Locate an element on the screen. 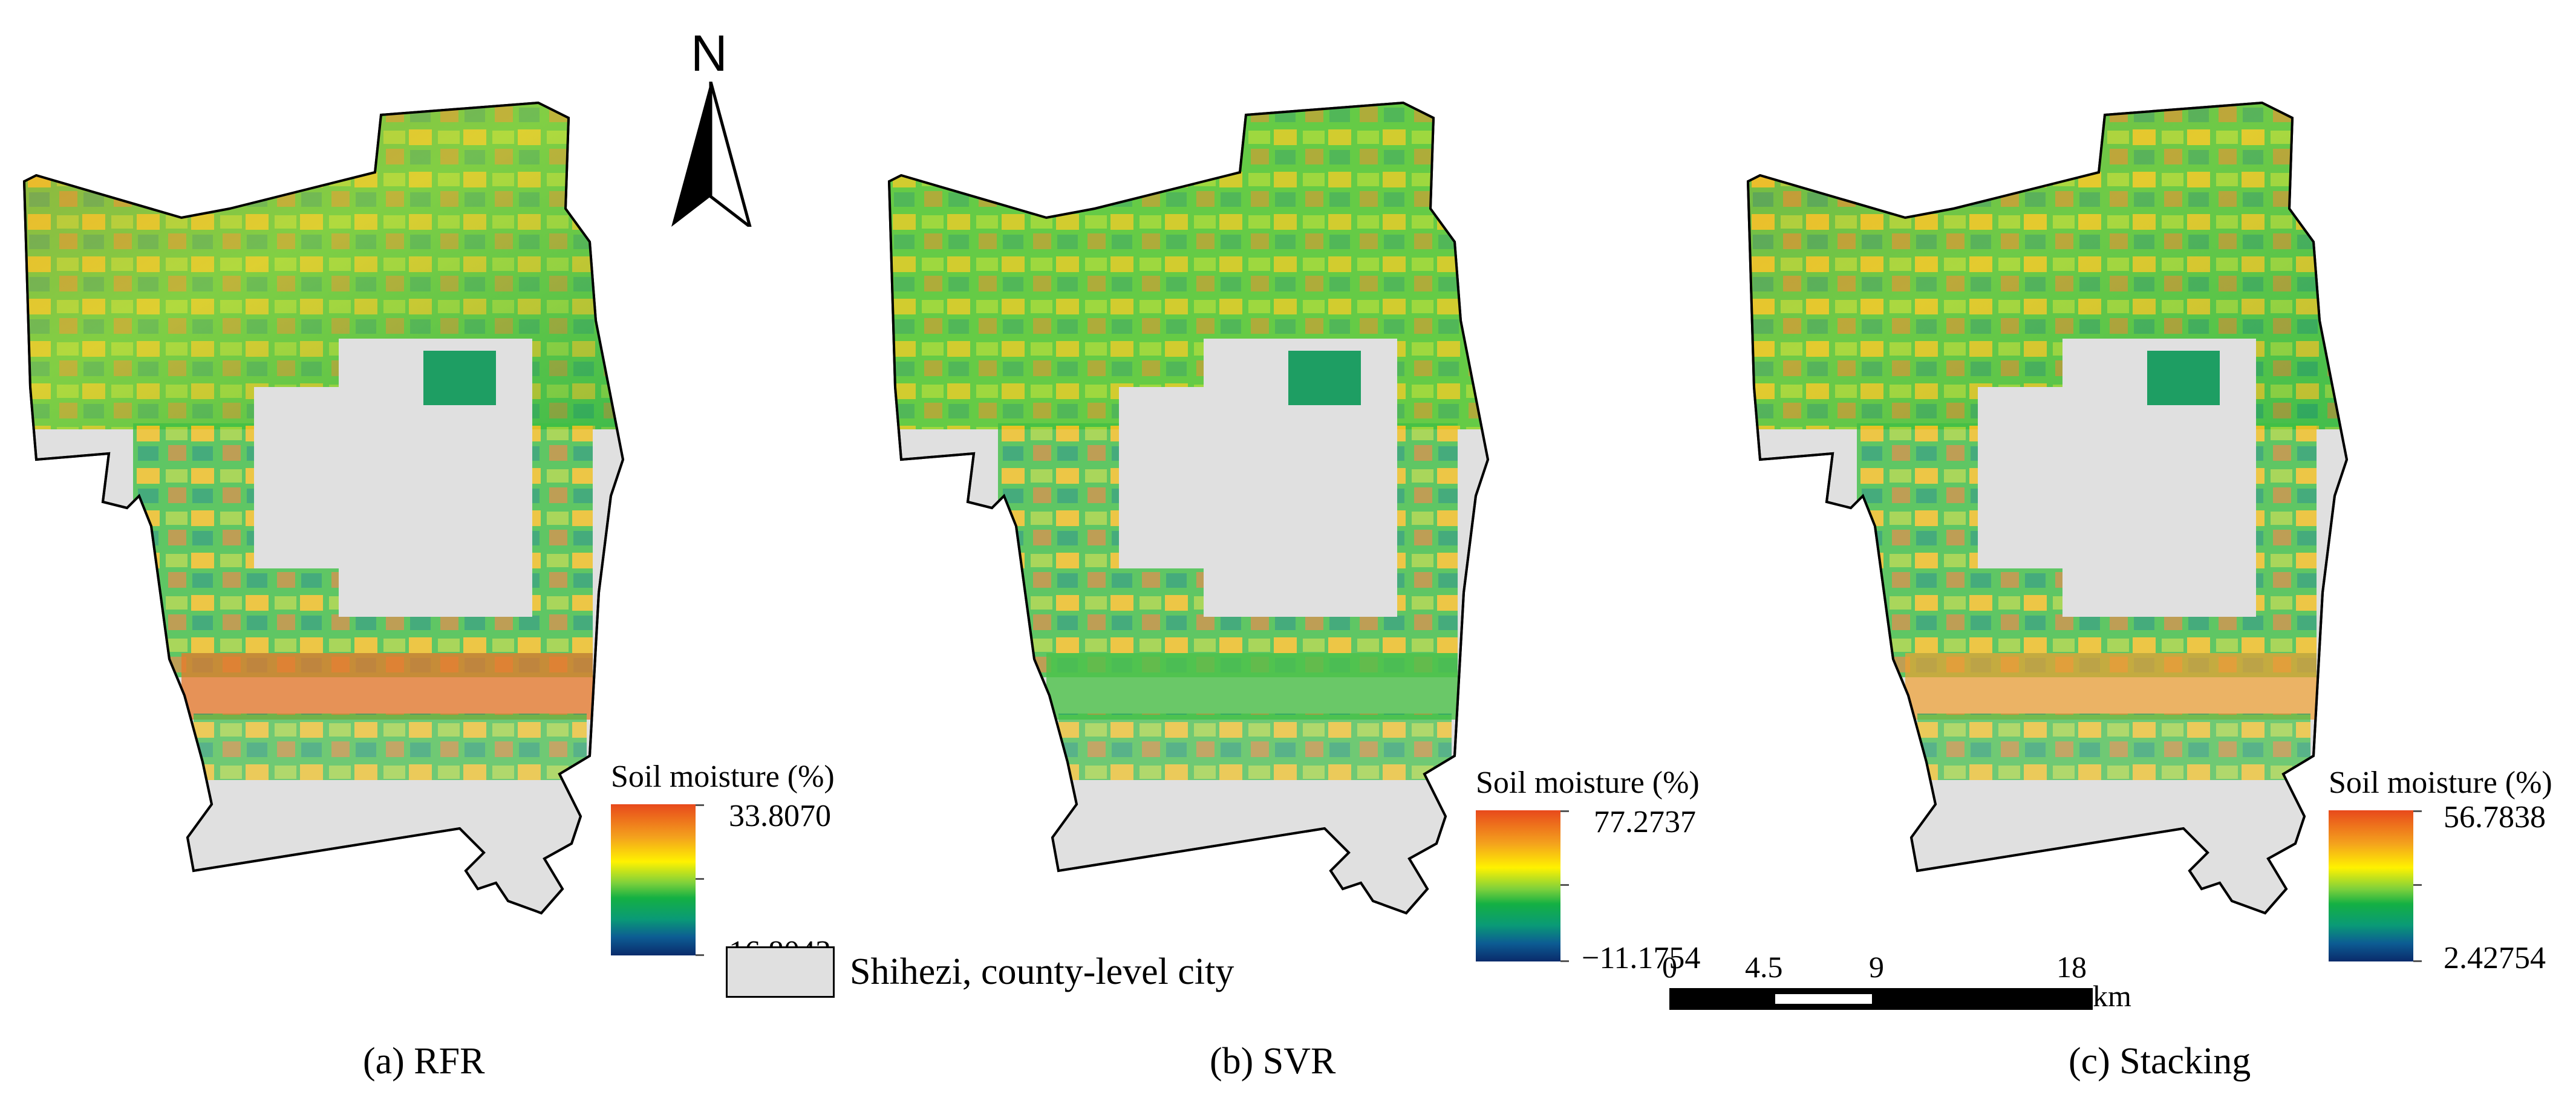 This screenshot has height=1106, width=2576. north-arrow: N is located at coordinates (713, 125).